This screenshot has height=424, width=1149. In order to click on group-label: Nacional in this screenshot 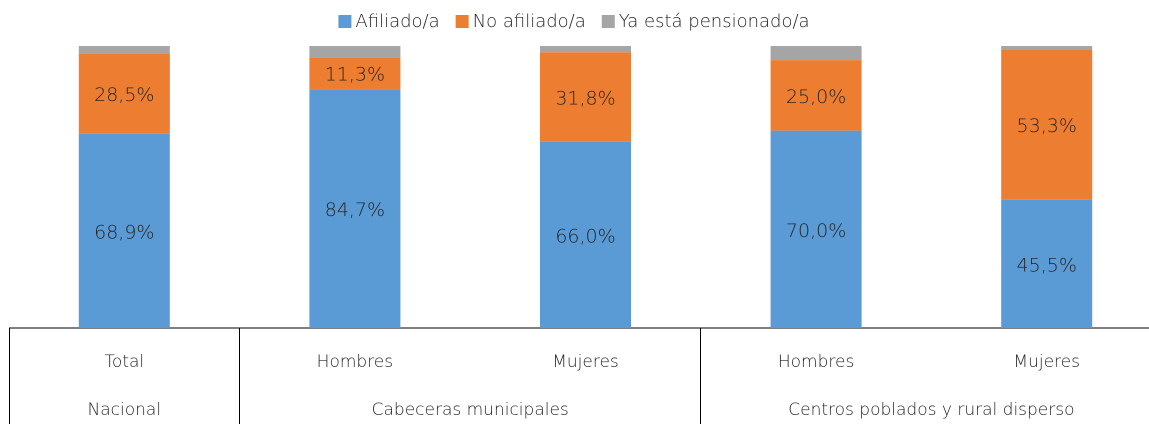, I will do `click(125, 410)`.